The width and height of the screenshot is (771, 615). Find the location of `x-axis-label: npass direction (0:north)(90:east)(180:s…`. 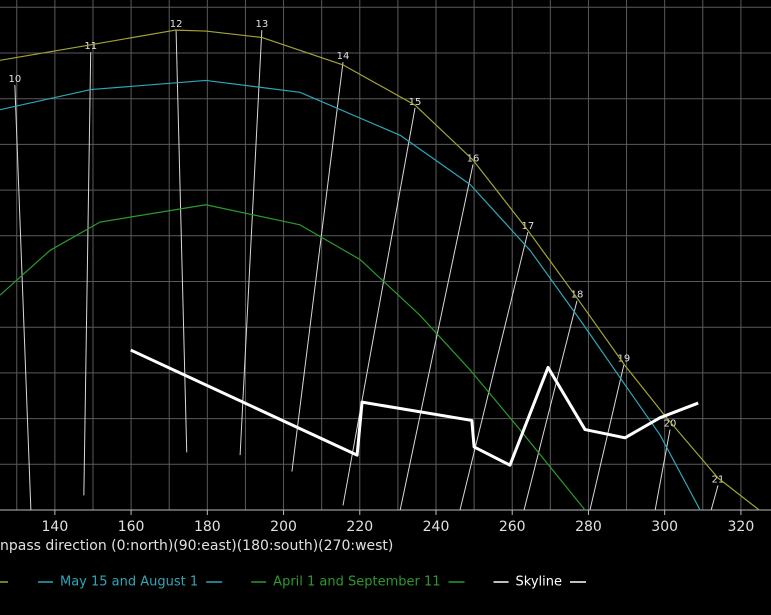

x-axis-label: npass direction (0:north)(90:east)(180:s… is located at coordinates (196, 546).